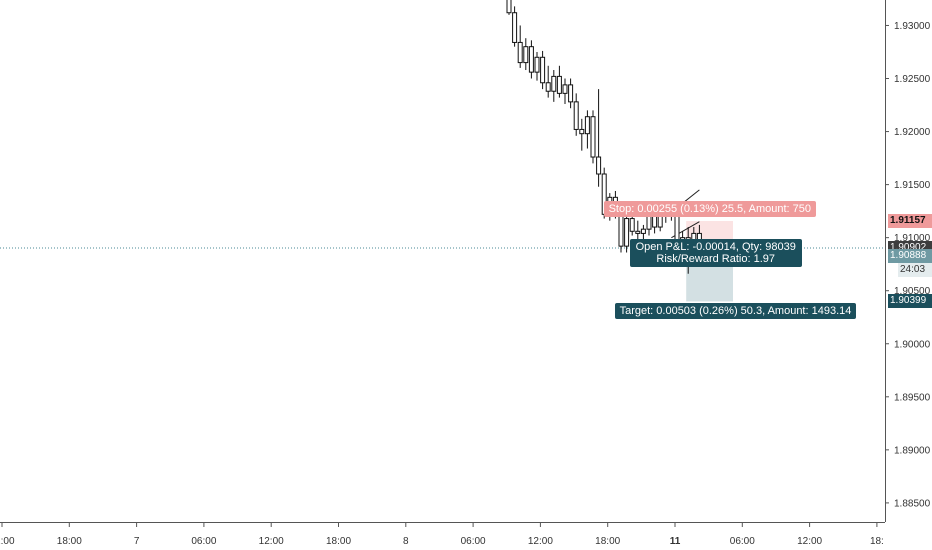 The width and height of the screenshot is (932, 550). I want to click on candles, so click(604, 137).